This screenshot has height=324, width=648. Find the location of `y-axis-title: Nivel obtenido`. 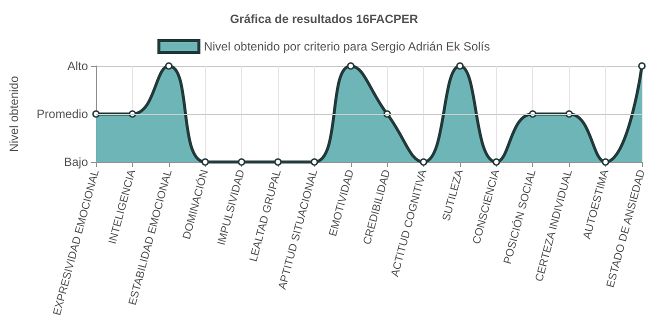

y-axis-title: Nivel obtenido is located at coordinates (14, 114).